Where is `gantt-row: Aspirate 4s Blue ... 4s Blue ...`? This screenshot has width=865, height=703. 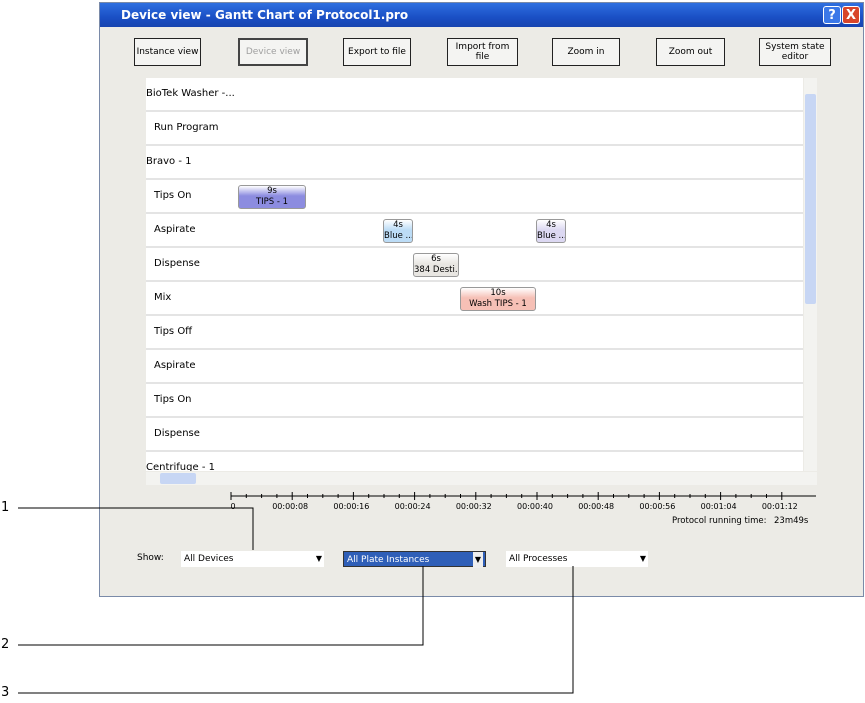 gantt-row: Aspirate 4s Blue ... 4s Blue ... is located at coordinates (474, 231).